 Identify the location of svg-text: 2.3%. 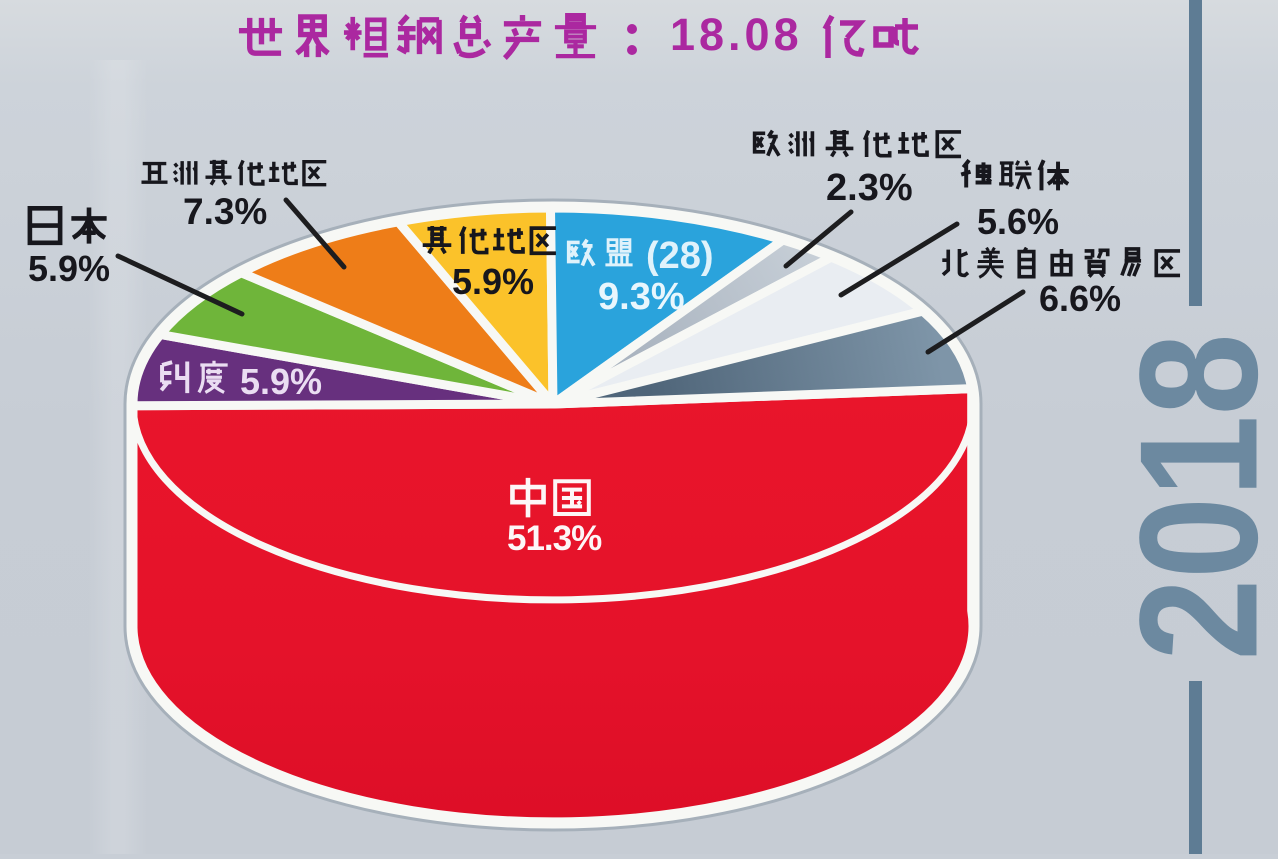
(869, 188).